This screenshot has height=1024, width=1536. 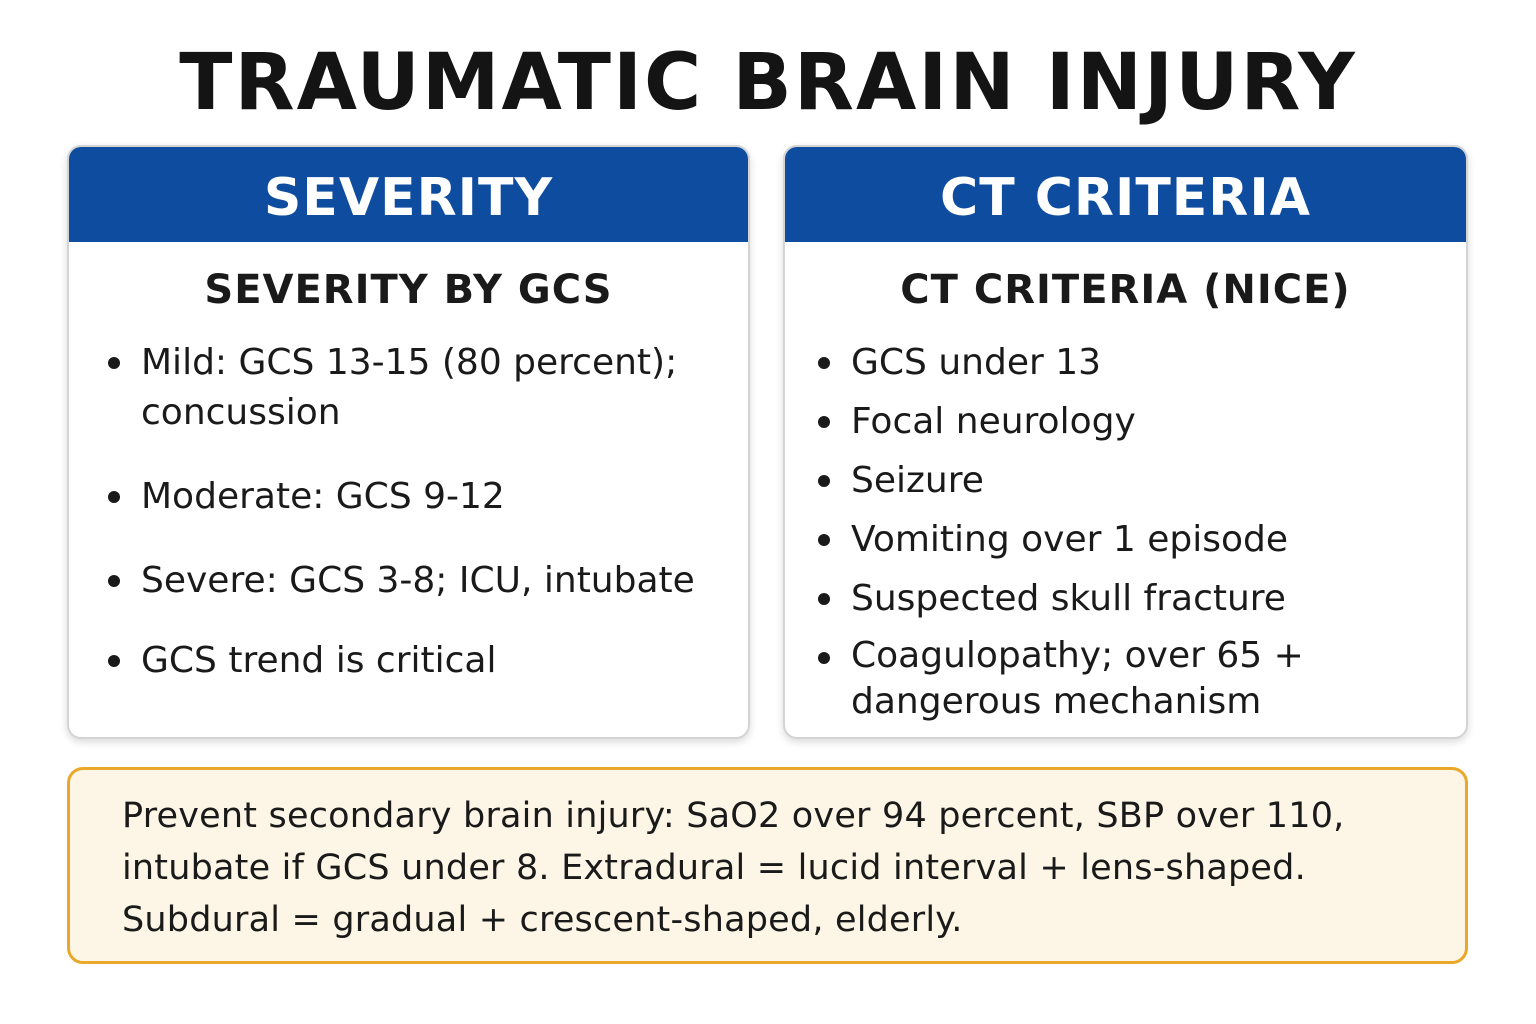 I want to click on list-item: Vomiting over 1 episode, so click(x=1132, y=540).